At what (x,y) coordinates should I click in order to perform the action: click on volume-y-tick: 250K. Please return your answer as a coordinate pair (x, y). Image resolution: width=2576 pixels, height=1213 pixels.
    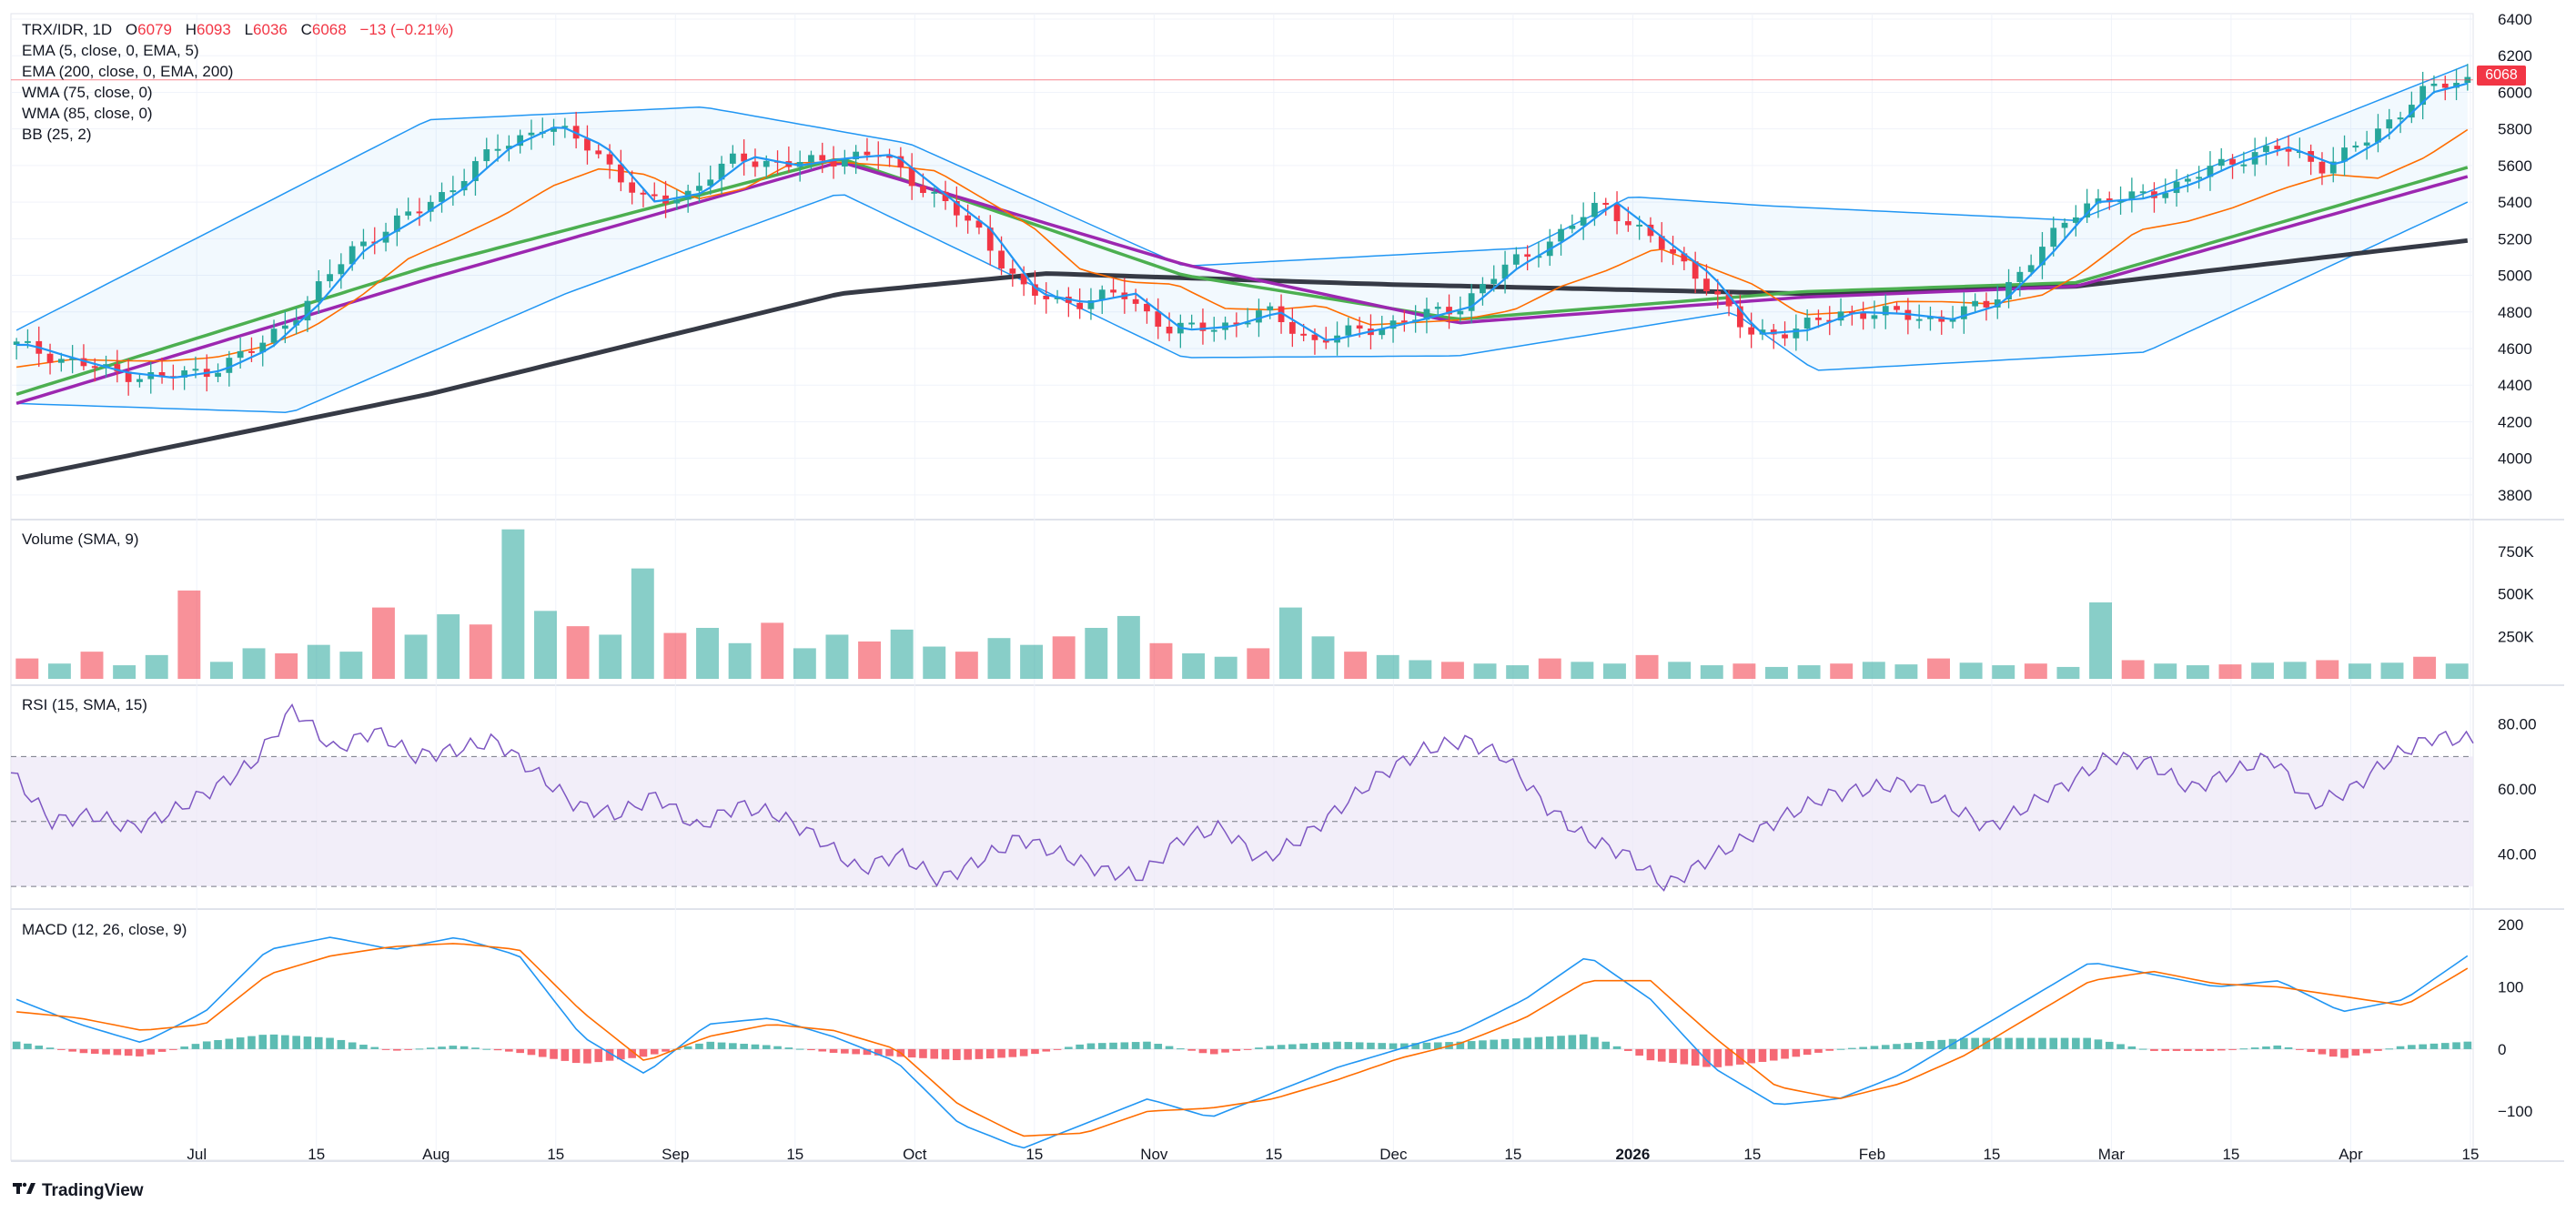
    Looking at the image, I should click on (2516, 636).